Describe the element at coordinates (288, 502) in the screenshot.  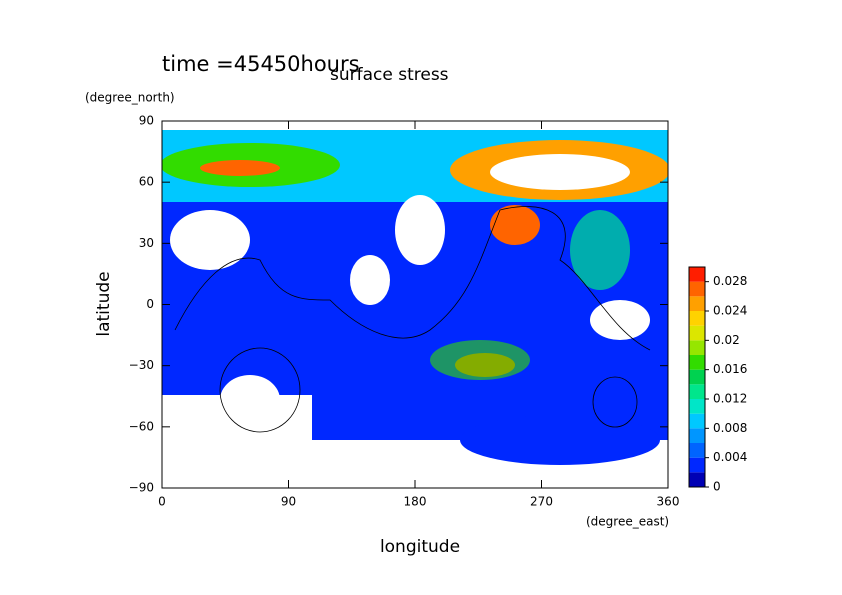
I see `x-tick-label: 90` at that location.